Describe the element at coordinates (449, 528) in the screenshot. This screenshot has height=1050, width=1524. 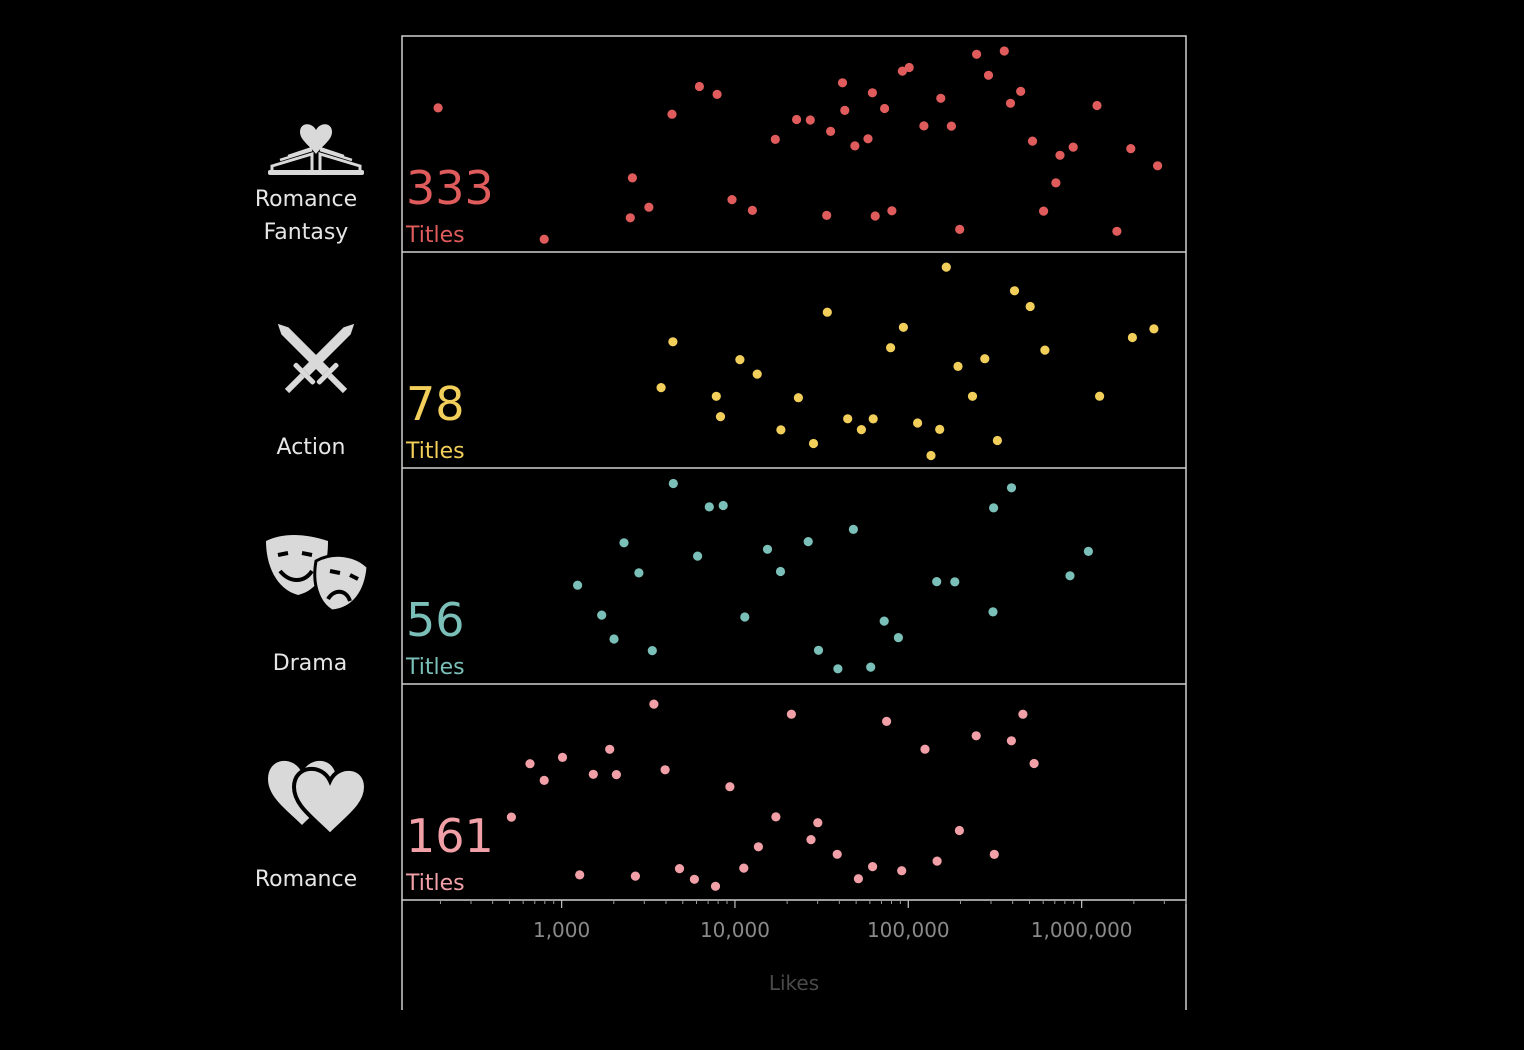
I see `panel-labels: 333 Titles 78 Titles 56 Titles 161 Titles` at that location.